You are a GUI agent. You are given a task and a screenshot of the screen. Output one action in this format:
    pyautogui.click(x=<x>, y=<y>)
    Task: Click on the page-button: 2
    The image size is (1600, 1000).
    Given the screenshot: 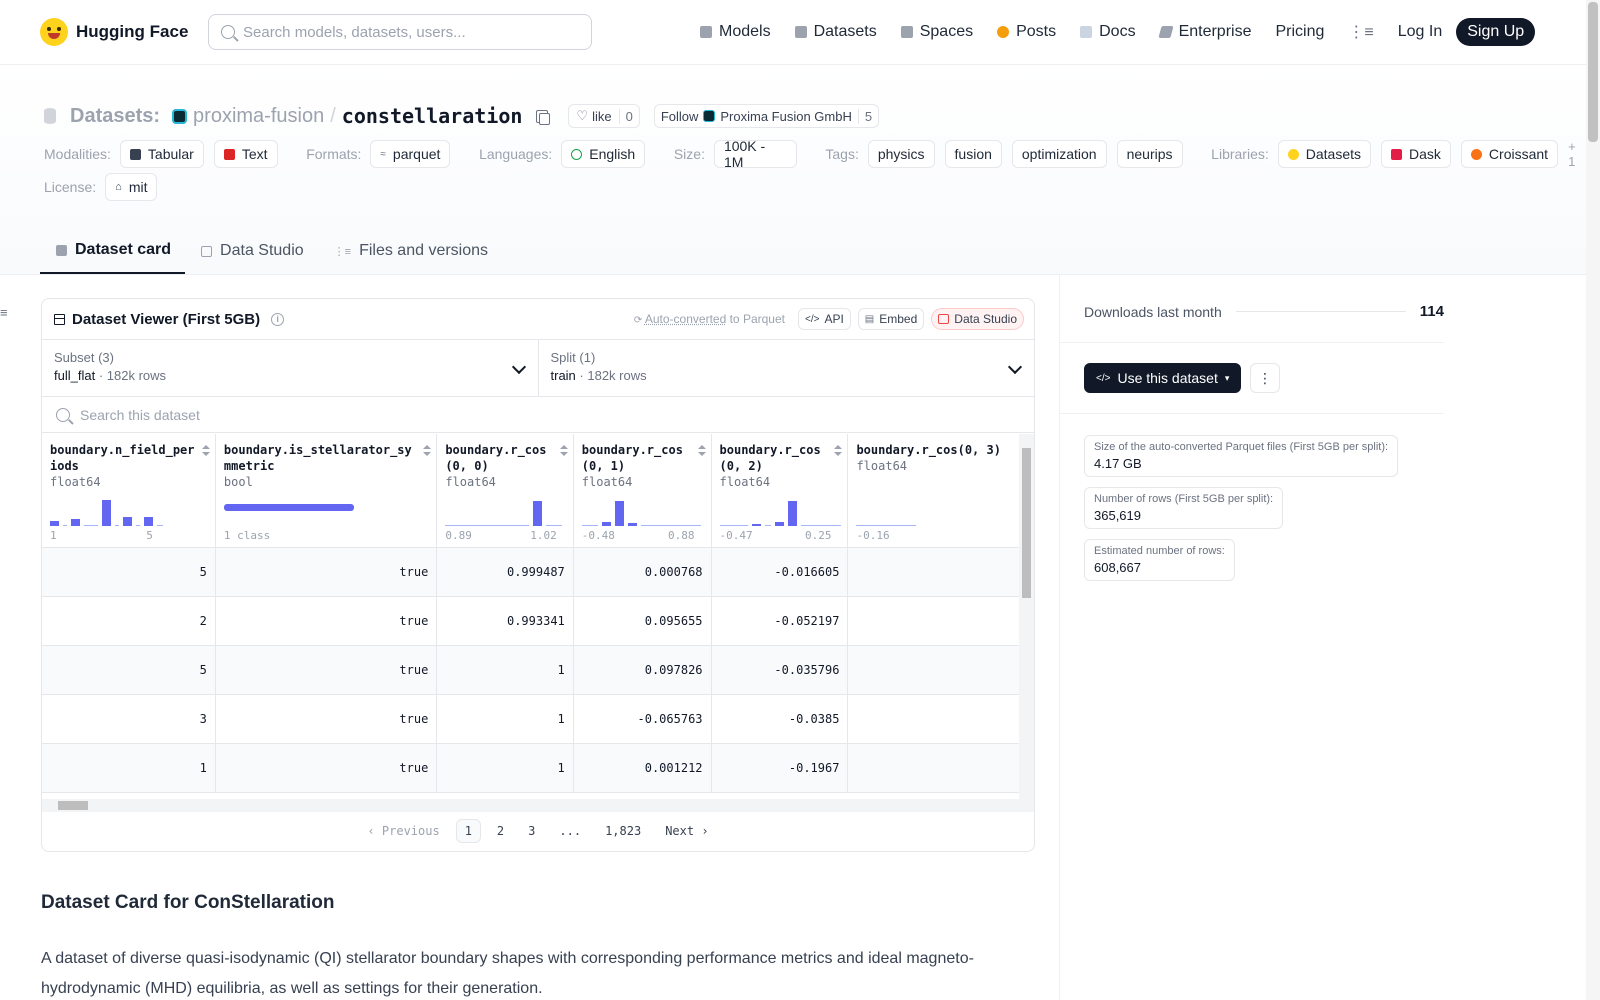 What is the action you would take?
    pyautogui.click(x=500, y=831)
    